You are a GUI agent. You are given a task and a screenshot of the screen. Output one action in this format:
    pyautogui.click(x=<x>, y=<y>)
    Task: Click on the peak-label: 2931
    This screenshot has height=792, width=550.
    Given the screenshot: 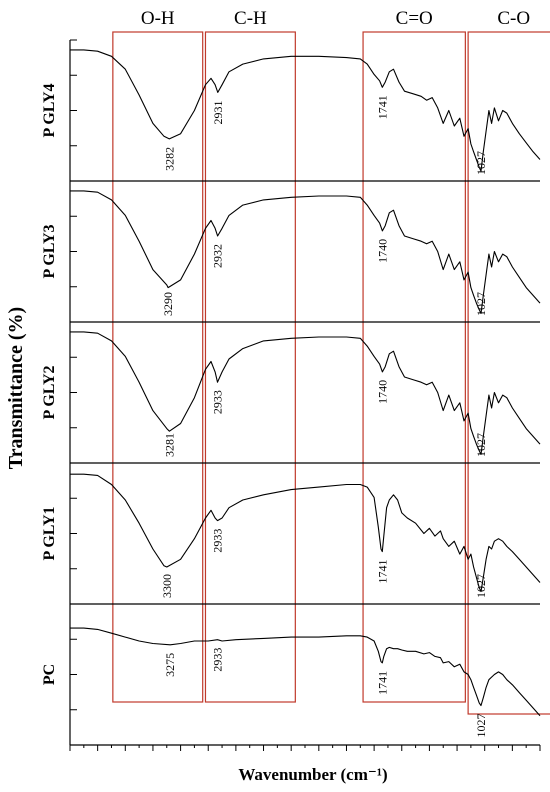 What is the action you would take?
    pyautogui.click(x=218, y=112)
    